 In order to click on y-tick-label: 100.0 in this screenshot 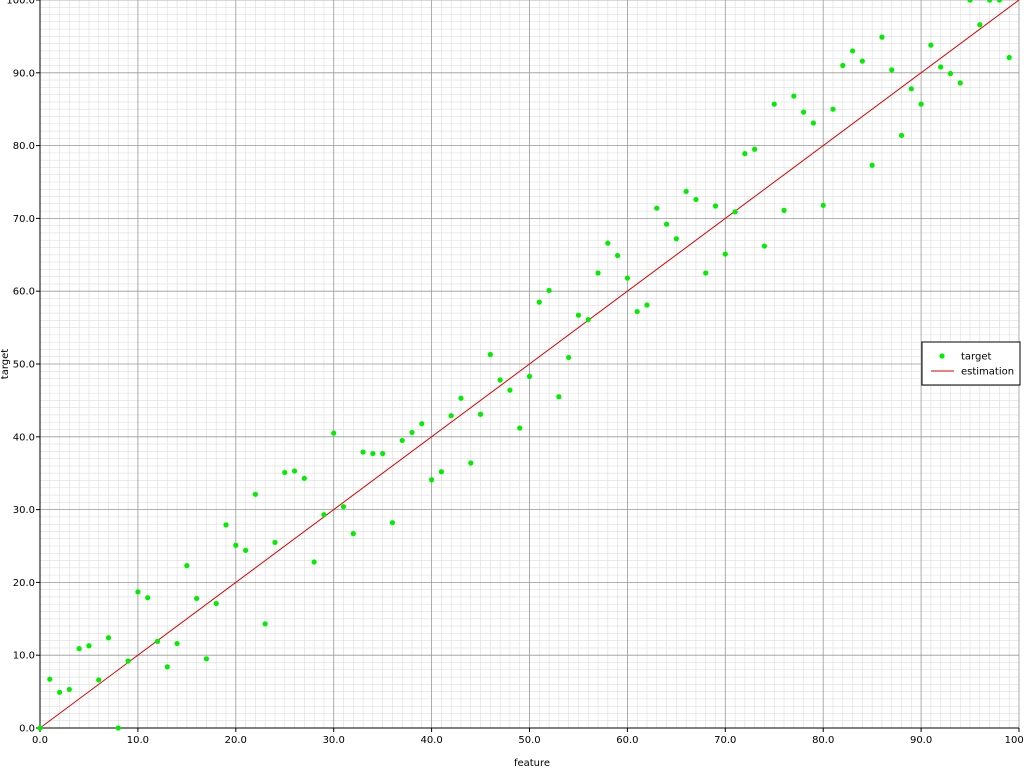, I will do `click(20, 3)`.